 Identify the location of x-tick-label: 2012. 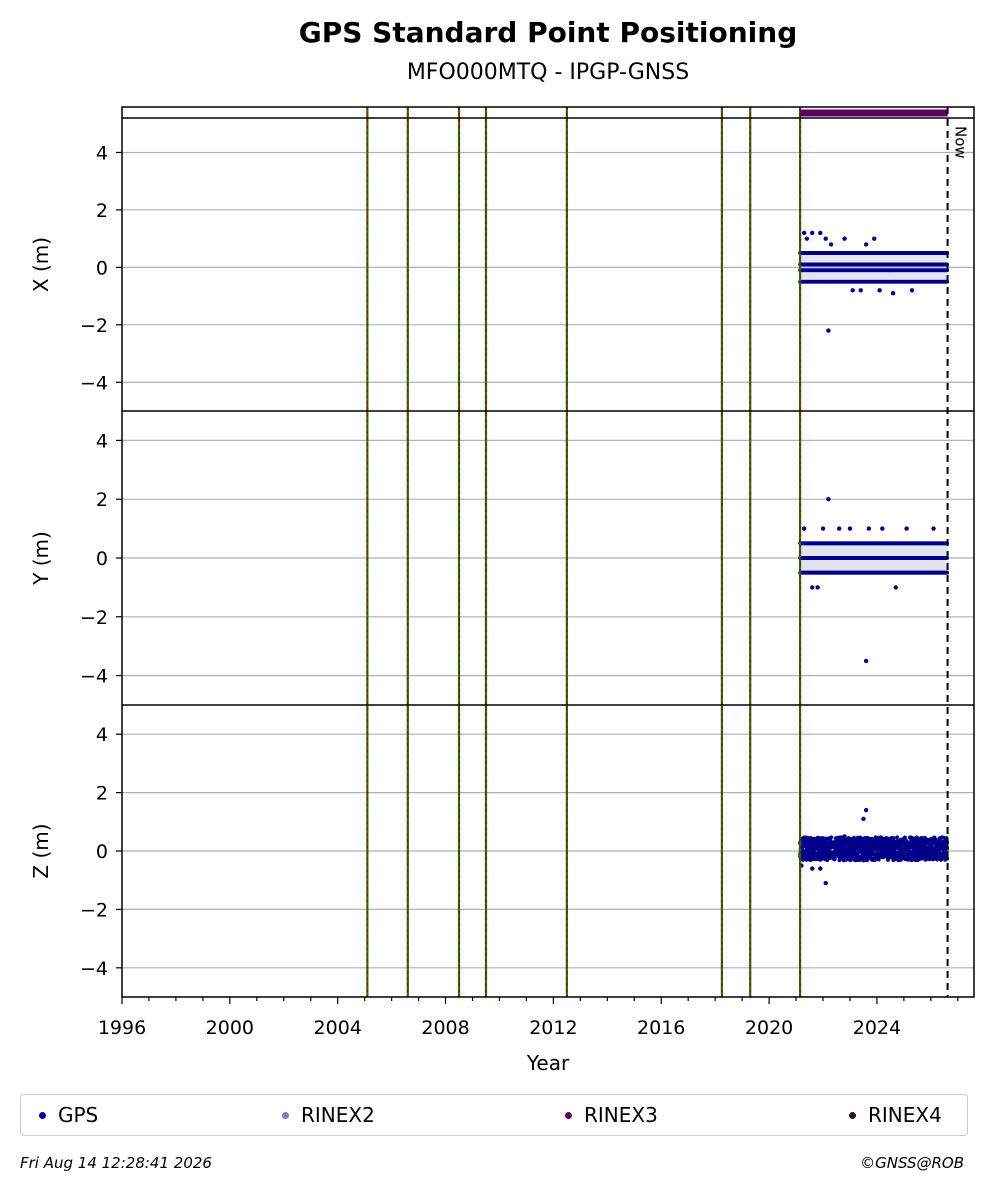
(553, 1028).